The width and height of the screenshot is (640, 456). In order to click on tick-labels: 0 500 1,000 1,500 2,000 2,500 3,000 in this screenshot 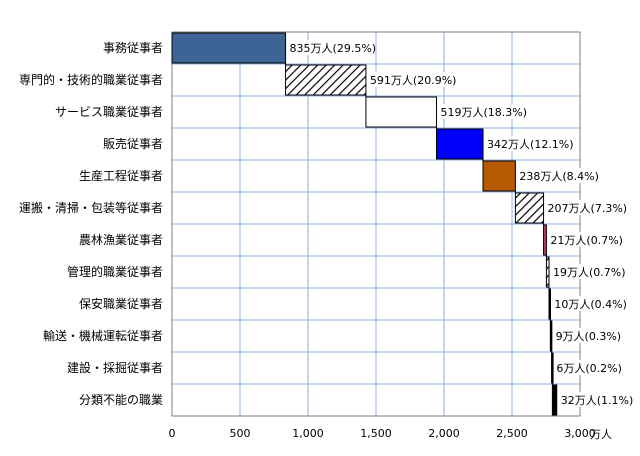, I will do `click(382, 433)`.